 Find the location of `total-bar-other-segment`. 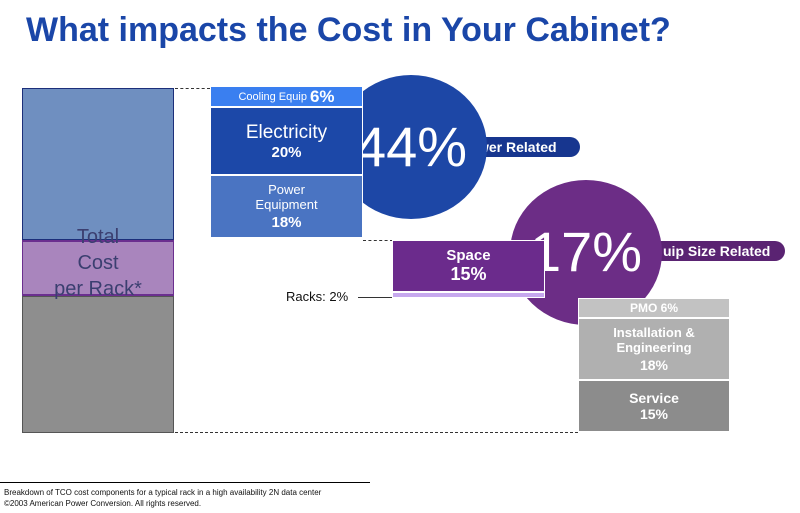

total-bar-other-segment is located at coordinates (98, 364).